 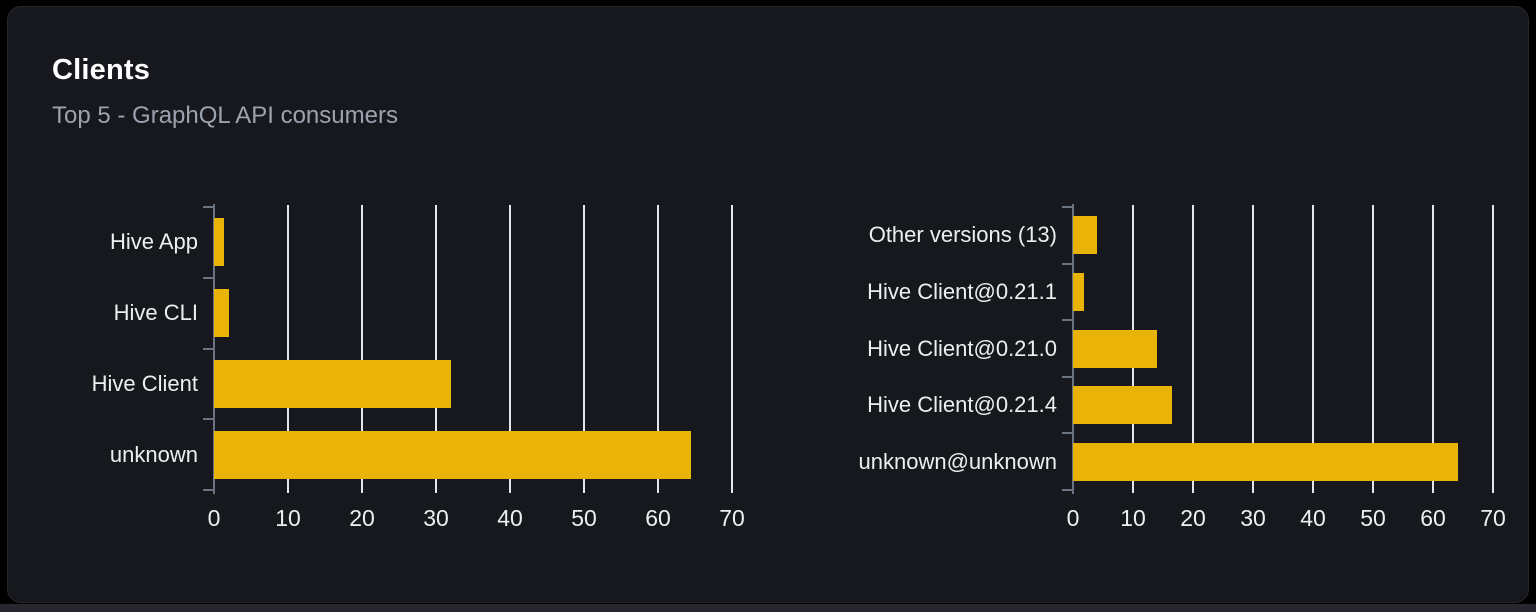 What do you see at coordinates (221, 313) in the screenshot?
I see `bar-hive-cli` at bounding box center [221, 313].